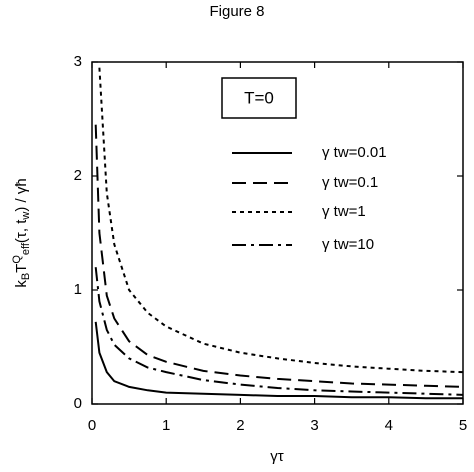 The height and width of the screenshot is (472, 474). Describe the element at coordinates (277, 456) in the screenshot. I see `x-axis-label: γτ` at that location.